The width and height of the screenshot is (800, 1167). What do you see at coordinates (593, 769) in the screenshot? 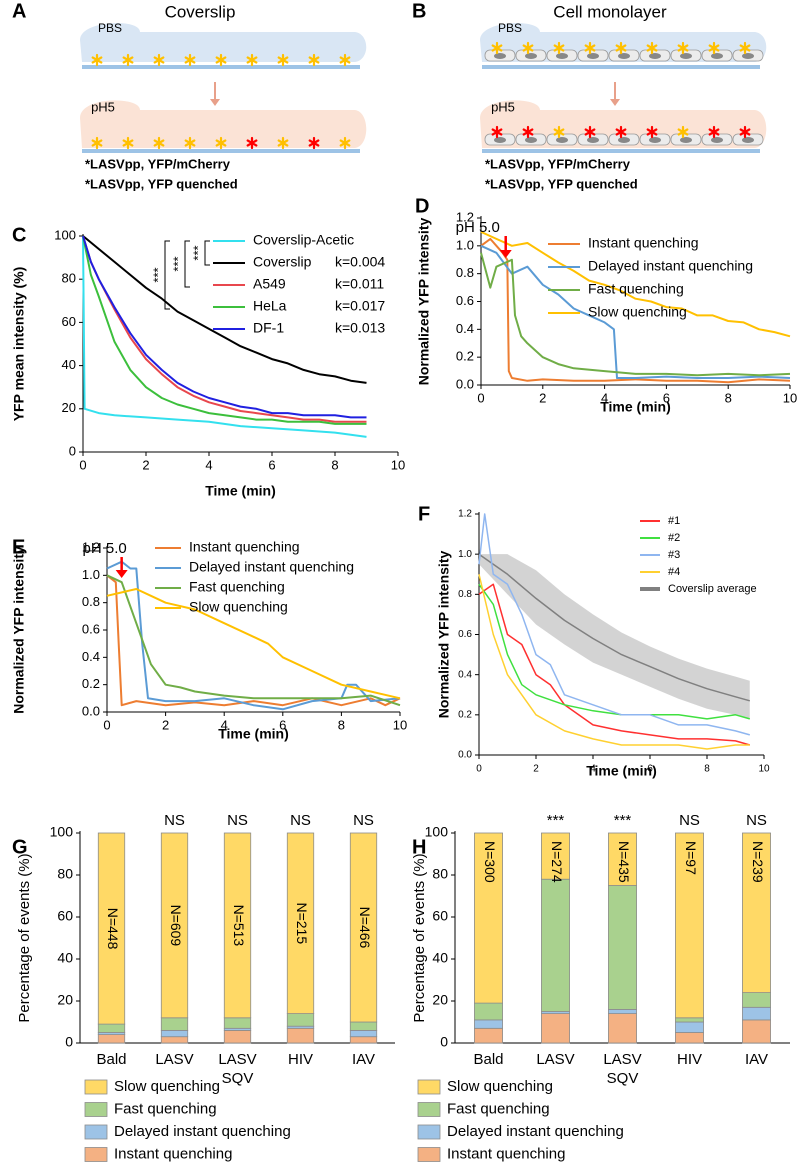
I see `x-tick-label: 4` at bounding box center [593, 769].